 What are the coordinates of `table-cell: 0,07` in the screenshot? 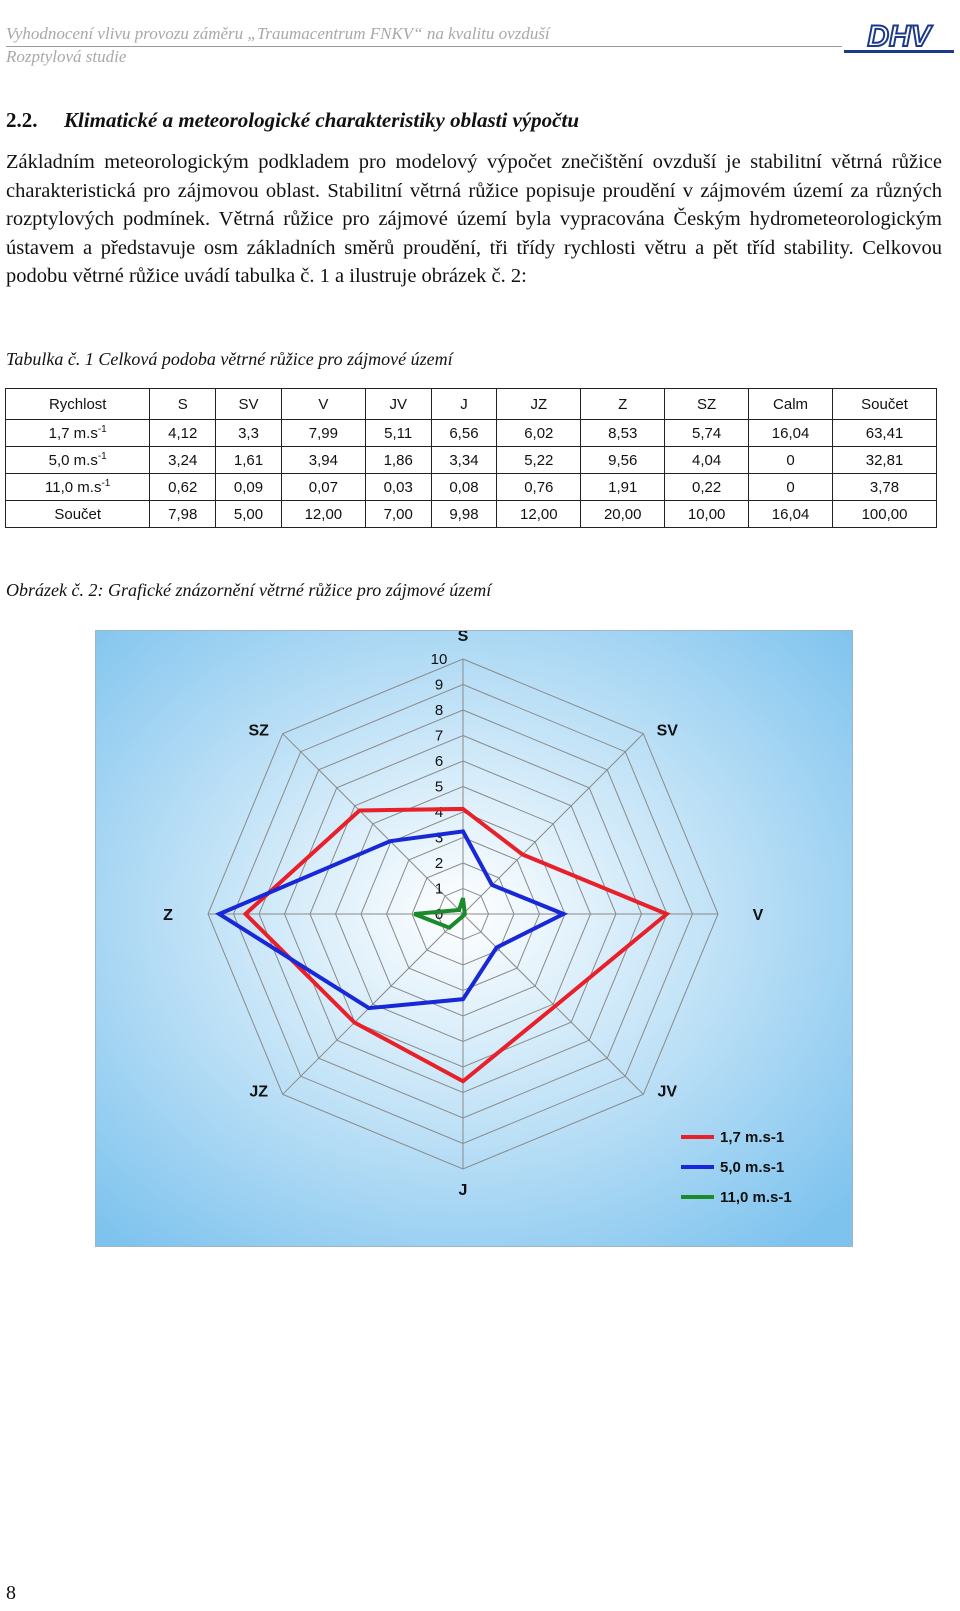 It's located at (323, 487).